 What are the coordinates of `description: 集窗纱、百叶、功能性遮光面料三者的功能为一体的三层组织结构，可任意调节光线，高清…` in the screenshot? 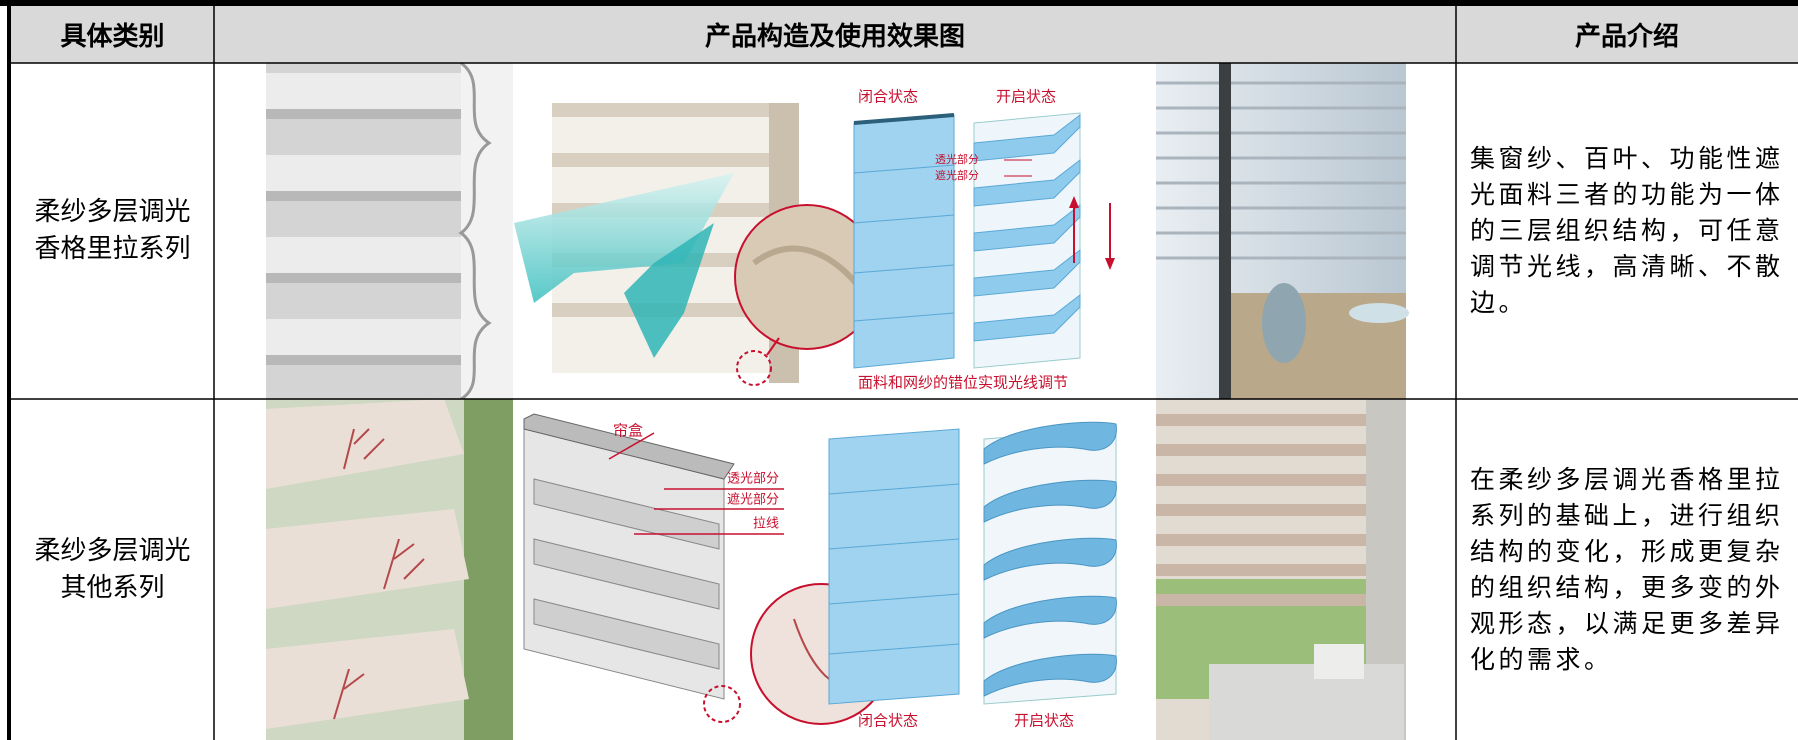 It's located at (1627, 230).